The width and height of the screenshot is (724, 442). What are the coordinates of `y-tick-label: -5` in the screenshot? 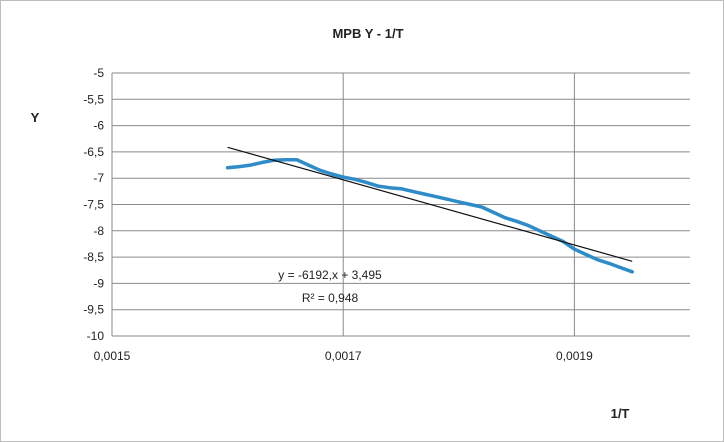 It's located at (98, 73).